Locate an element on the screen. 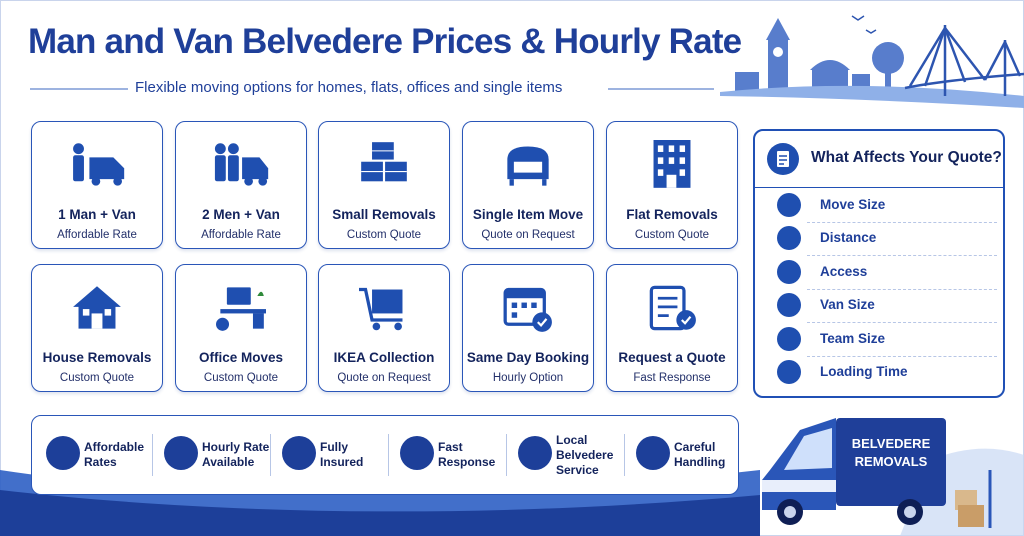  service-title: Same Day Booking is located at coordinates (528, 357).